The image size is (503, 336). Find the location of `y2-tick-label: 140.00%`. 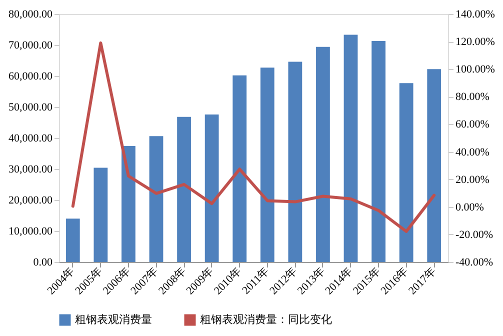

y2-tick-label: 140.00% is located at coordinates (475, 14).